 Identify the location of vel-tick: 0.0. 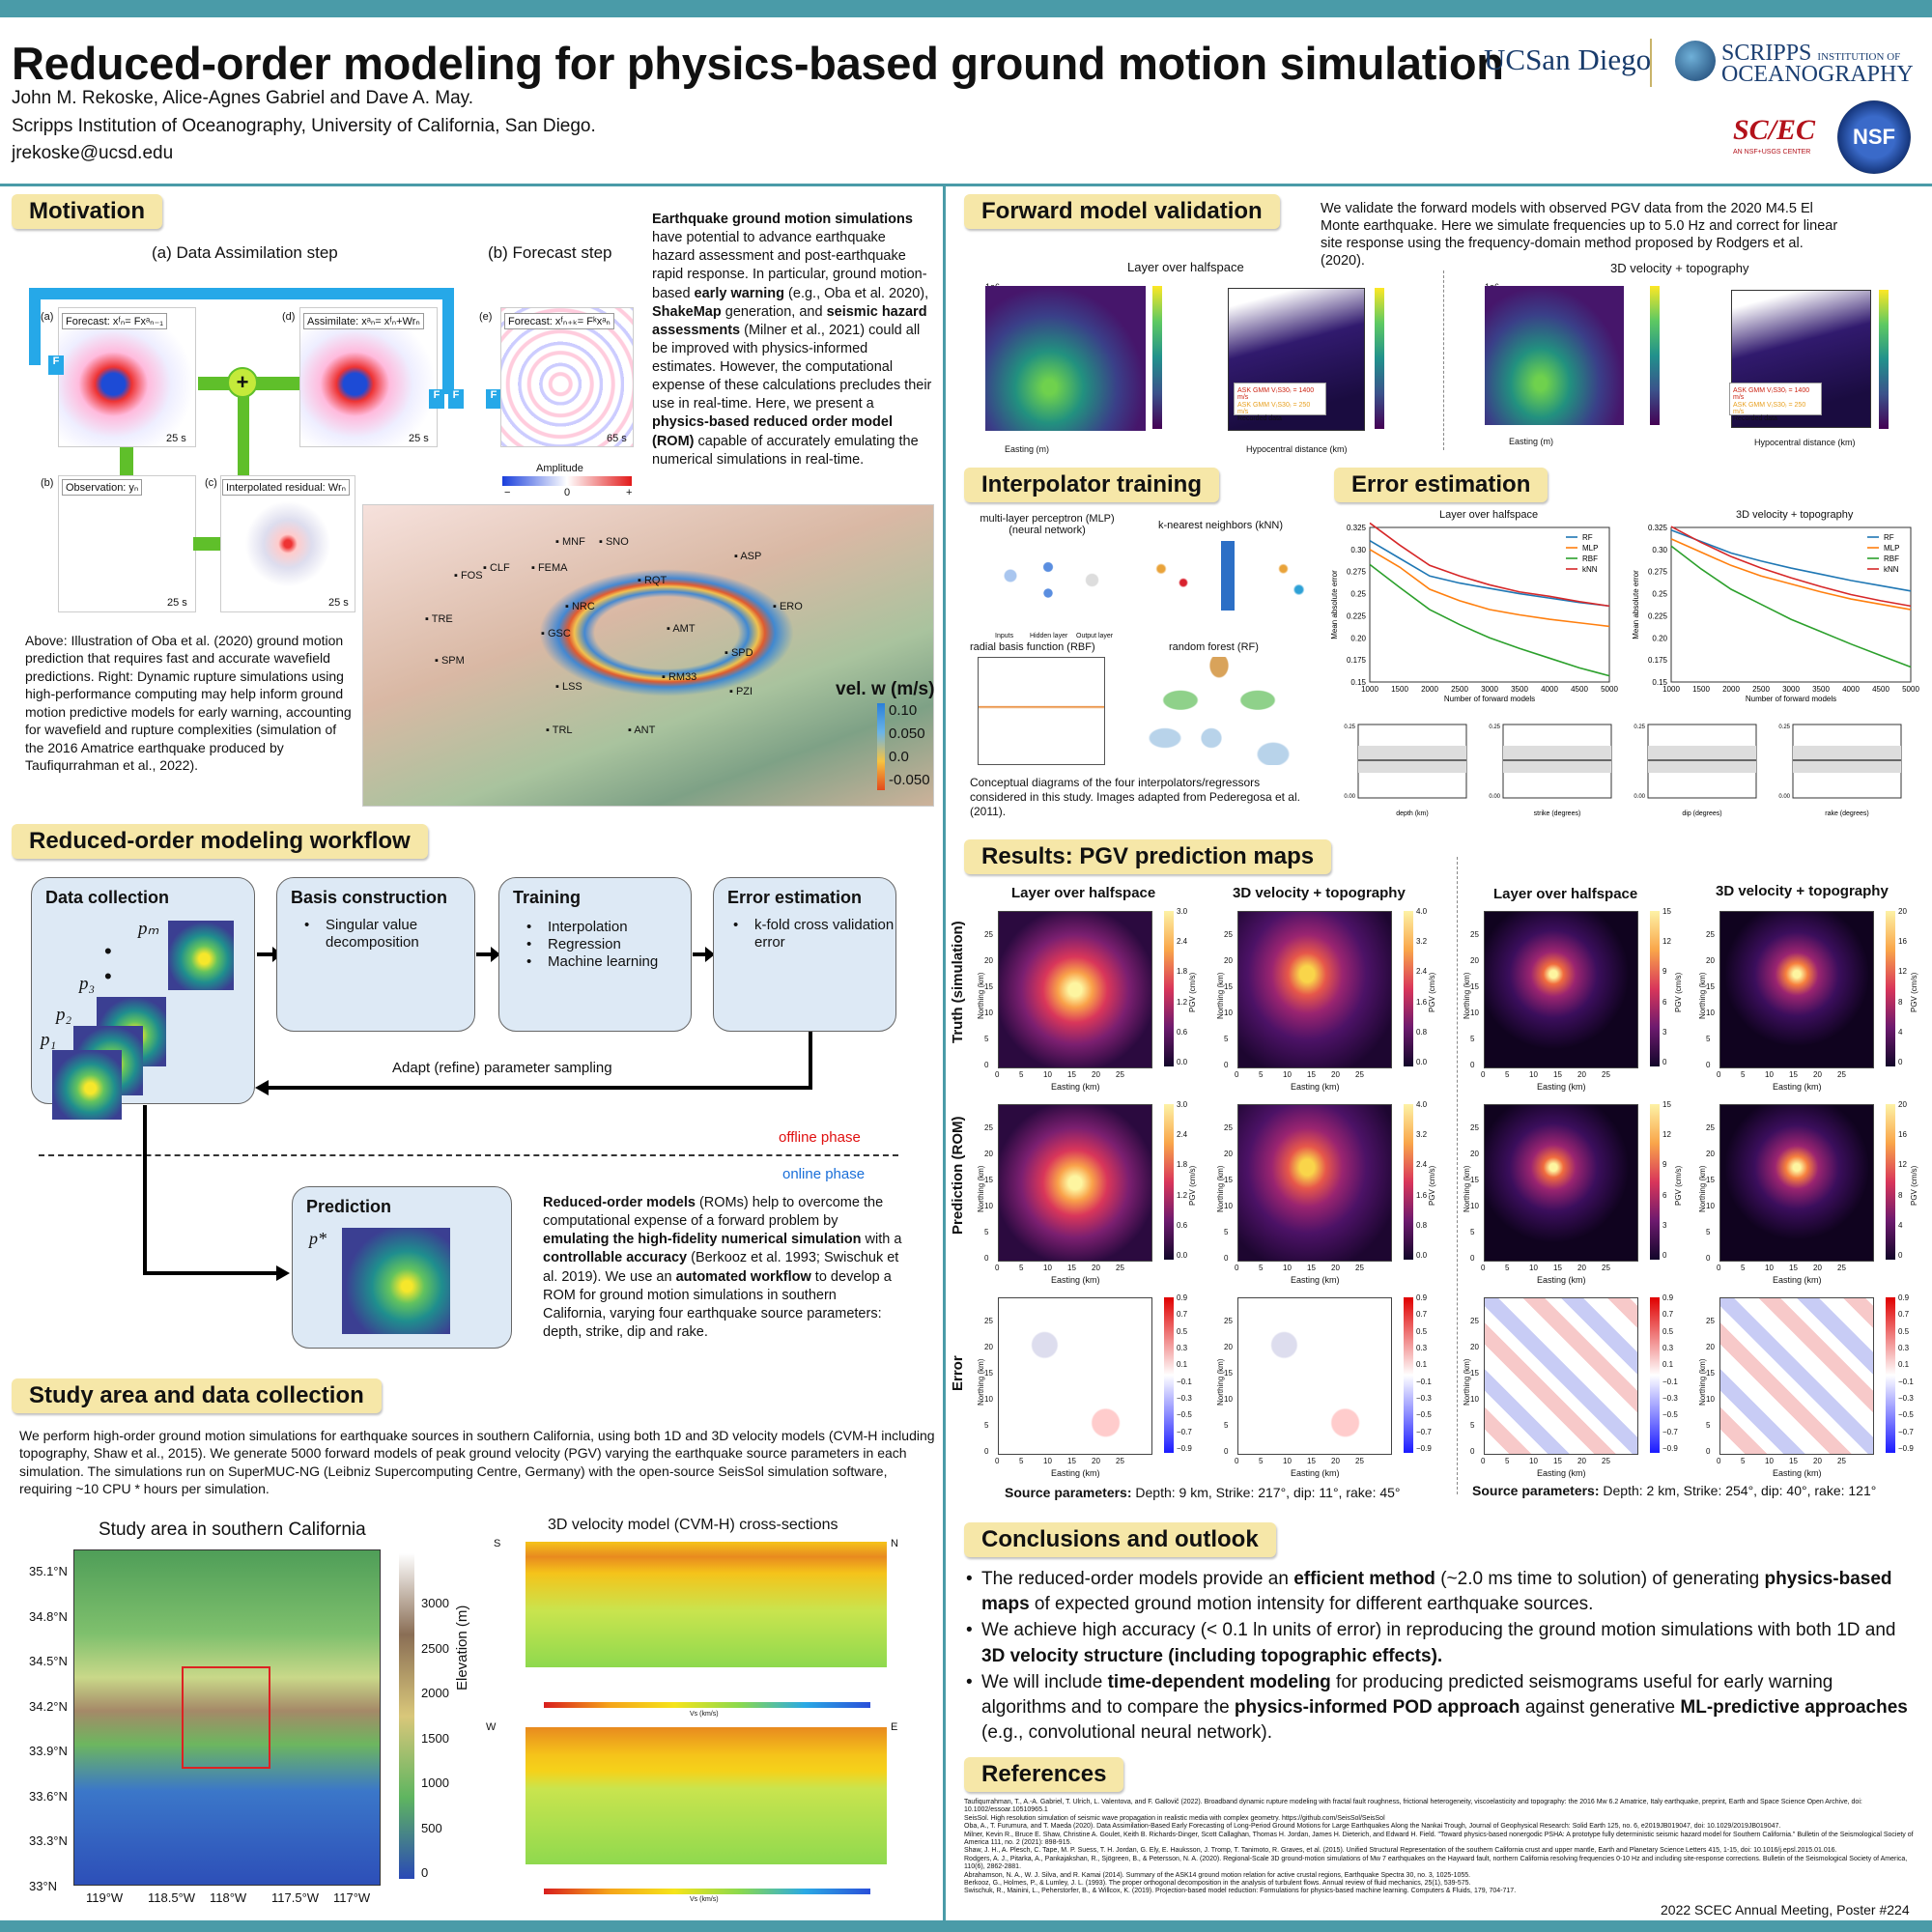
(899, 757).